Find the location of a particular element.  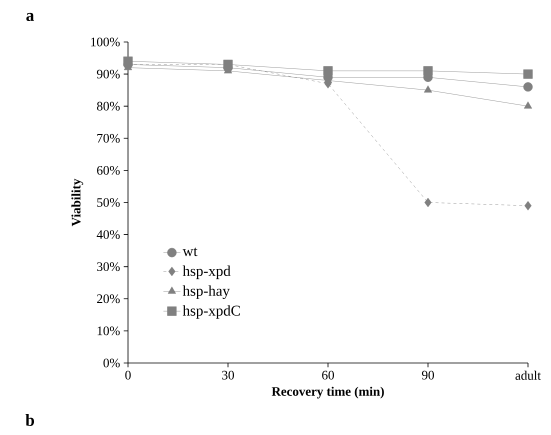

y-tick-label: 70% is located at coordinates (108, 138).